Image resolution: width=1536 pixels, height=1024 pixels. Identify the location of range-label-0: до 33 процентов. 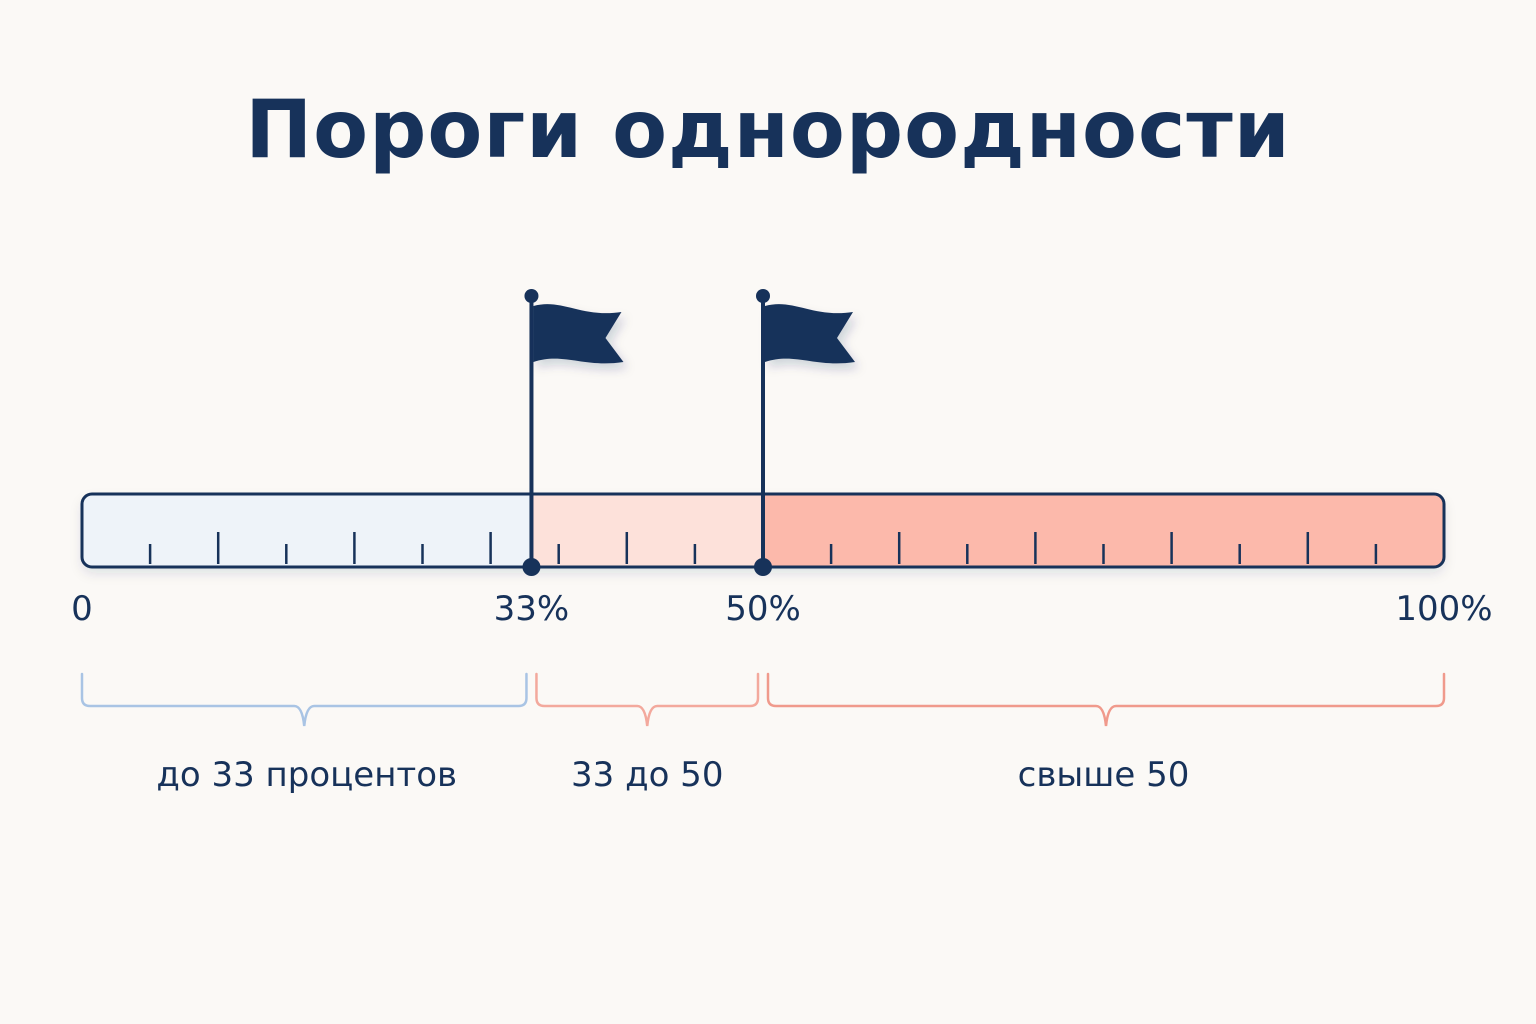
(307, 775).